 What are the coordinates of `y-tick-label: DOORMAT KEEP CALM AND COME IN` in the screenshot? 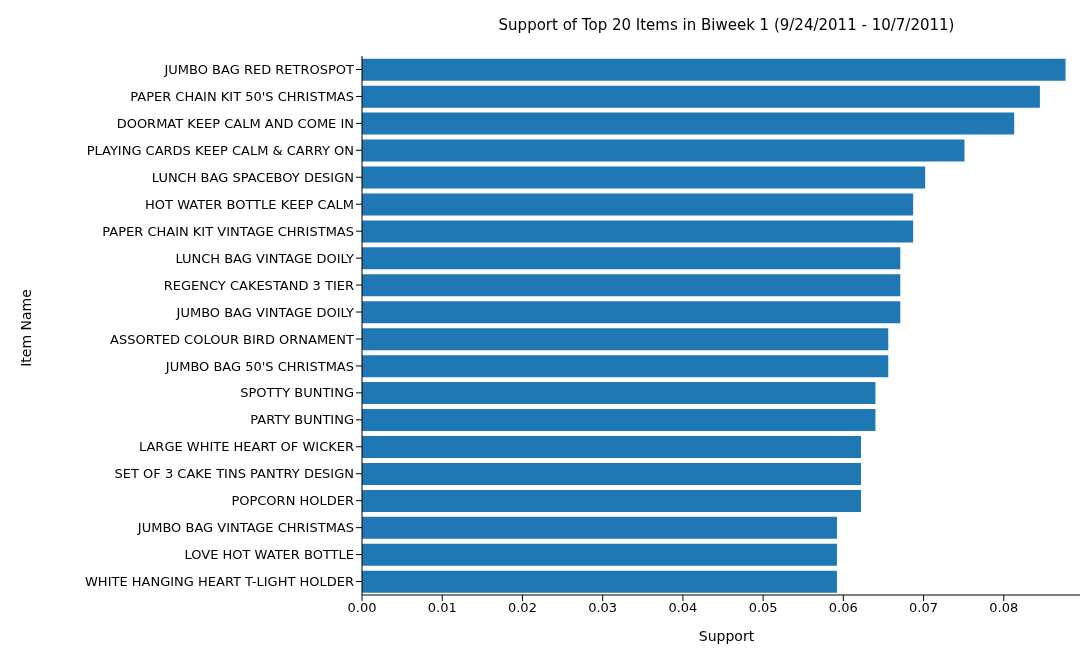 It's located at (235, 123).